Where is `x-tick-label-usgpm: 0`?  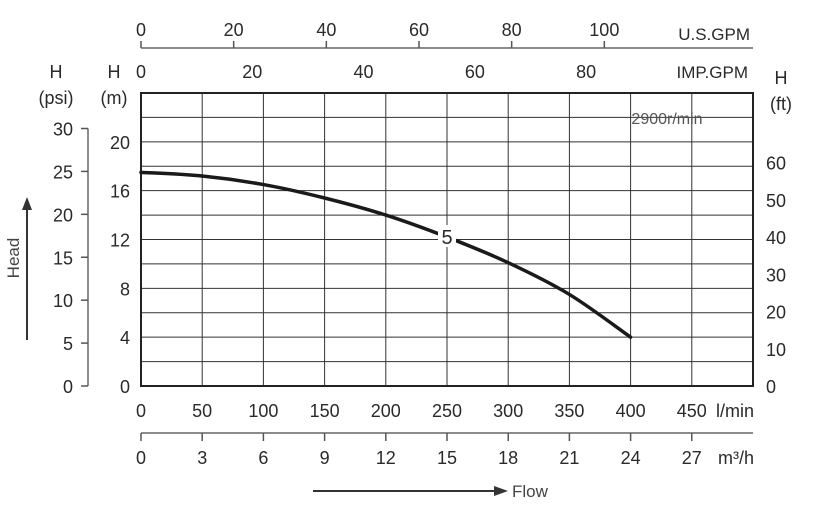
x-tick-label-usgpm: 0 is located at coordinates (141, 30).